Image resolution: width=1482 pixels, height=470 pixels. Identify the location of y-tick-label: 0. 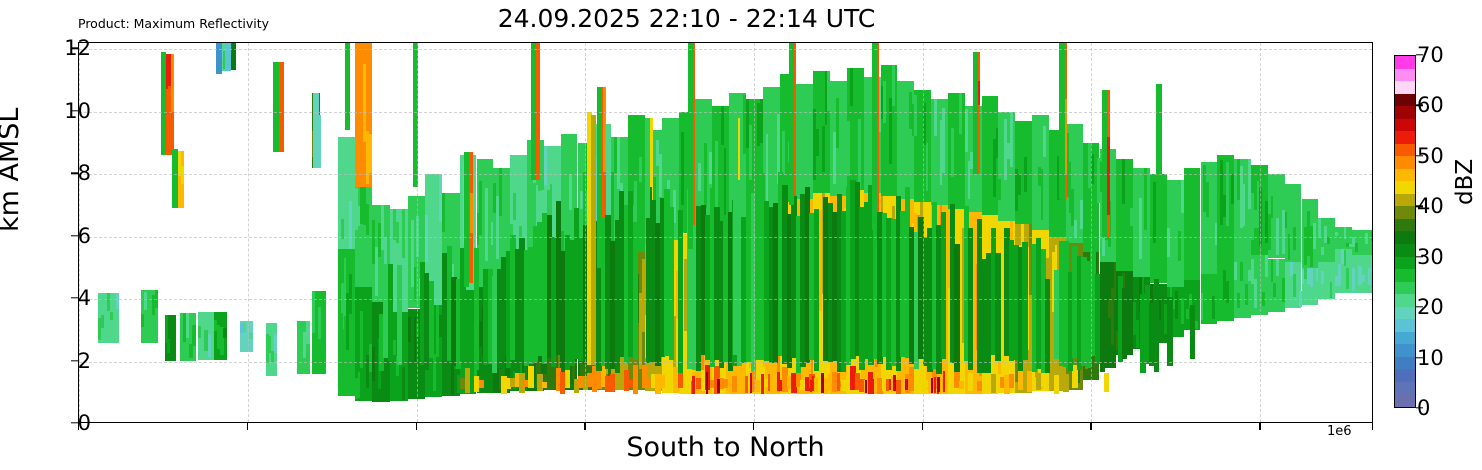
(84, 423).